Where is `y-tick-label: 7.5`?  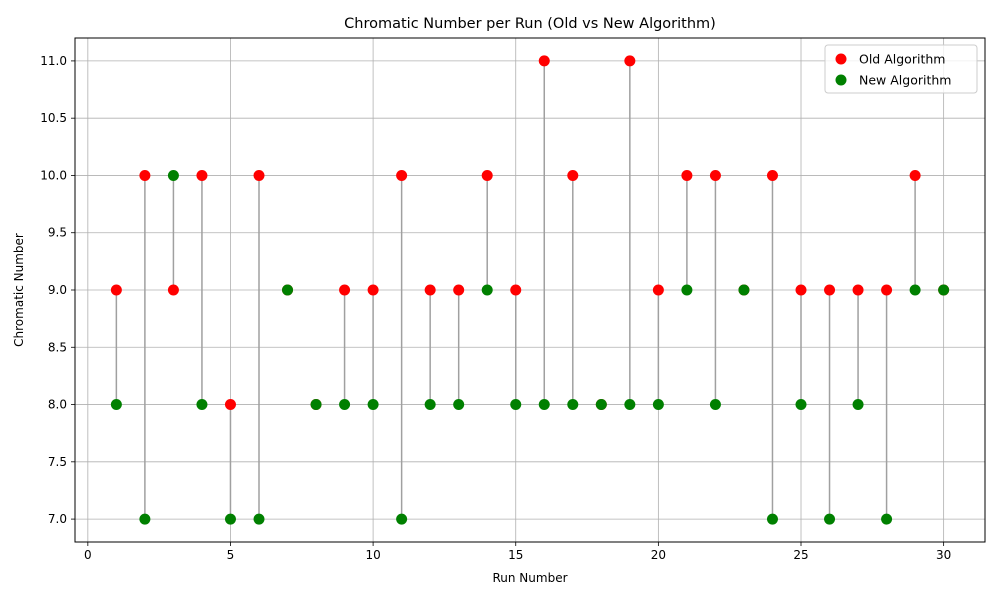 y-tick-label: 7.5 is located at coordinates (57, 462).